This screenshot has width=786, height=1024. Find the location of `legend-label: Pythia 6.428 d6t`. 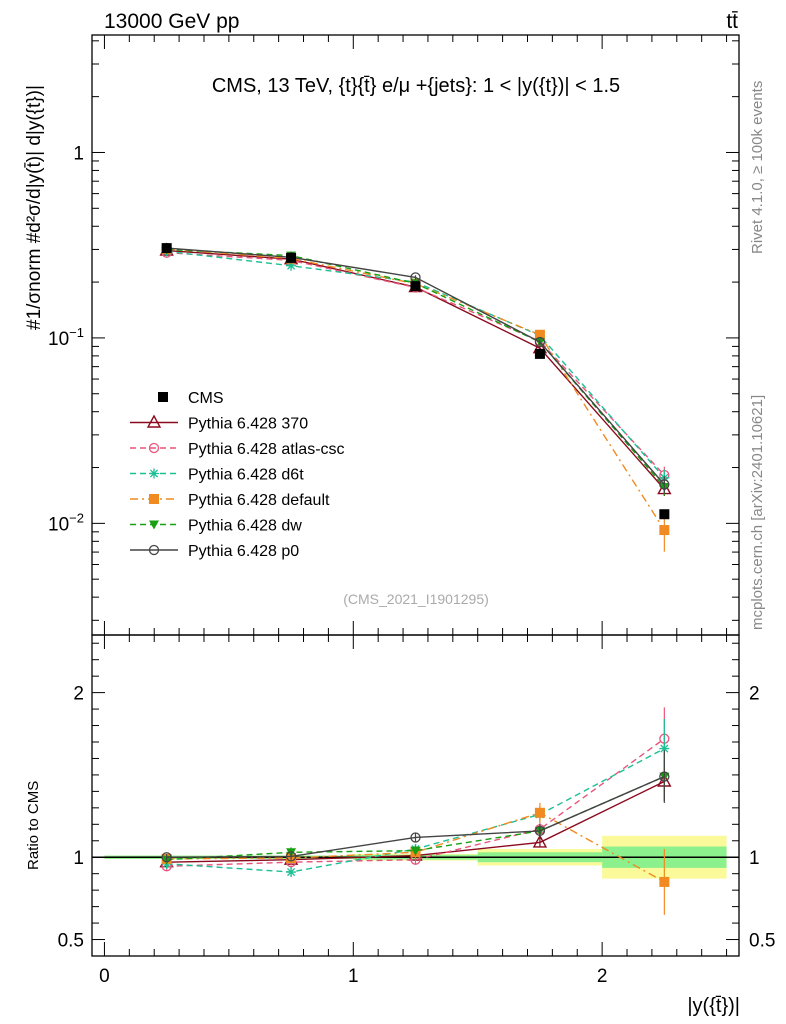

legend-label: Pythia 6.428 d6t is located at coordinates (246, 475).